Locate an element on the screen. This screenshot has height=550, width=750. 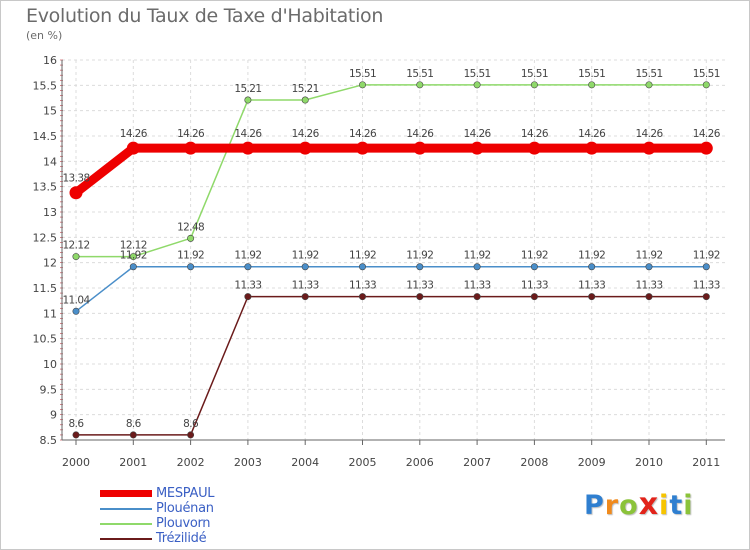
legend-item: MESPAUL is located at coordinates (200, 493).